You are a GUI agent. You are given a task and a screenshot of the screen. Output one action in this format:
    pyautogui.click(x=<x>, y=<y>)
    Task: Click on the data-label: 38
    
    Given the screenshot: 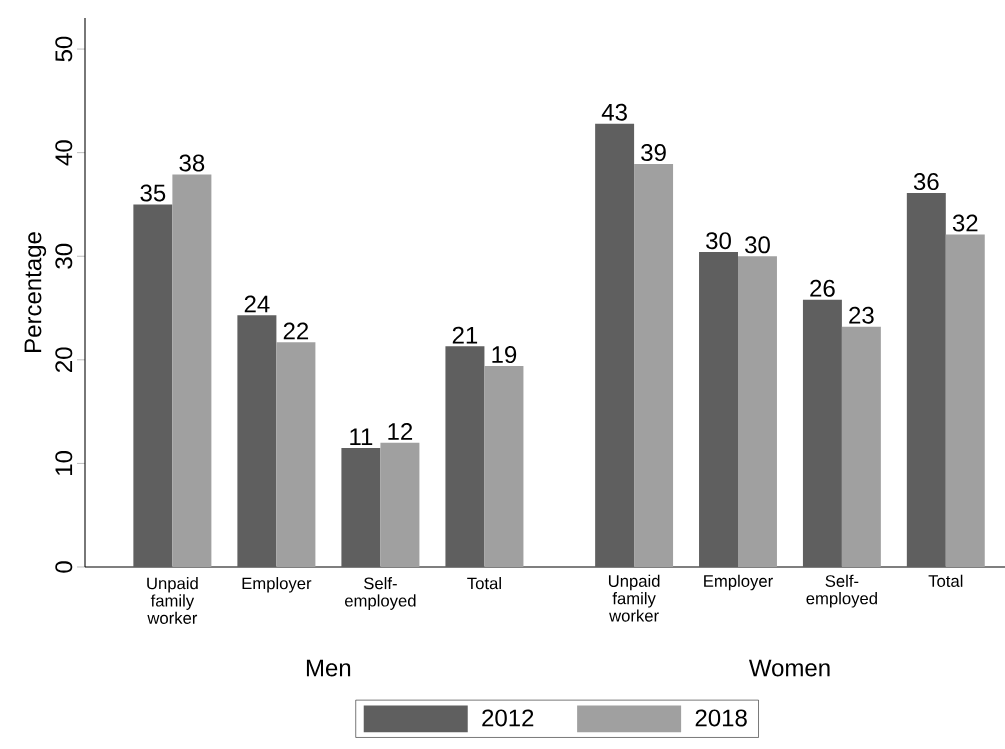 What is the action you would take?
    pyautogui.click(x=192, y=163)
    